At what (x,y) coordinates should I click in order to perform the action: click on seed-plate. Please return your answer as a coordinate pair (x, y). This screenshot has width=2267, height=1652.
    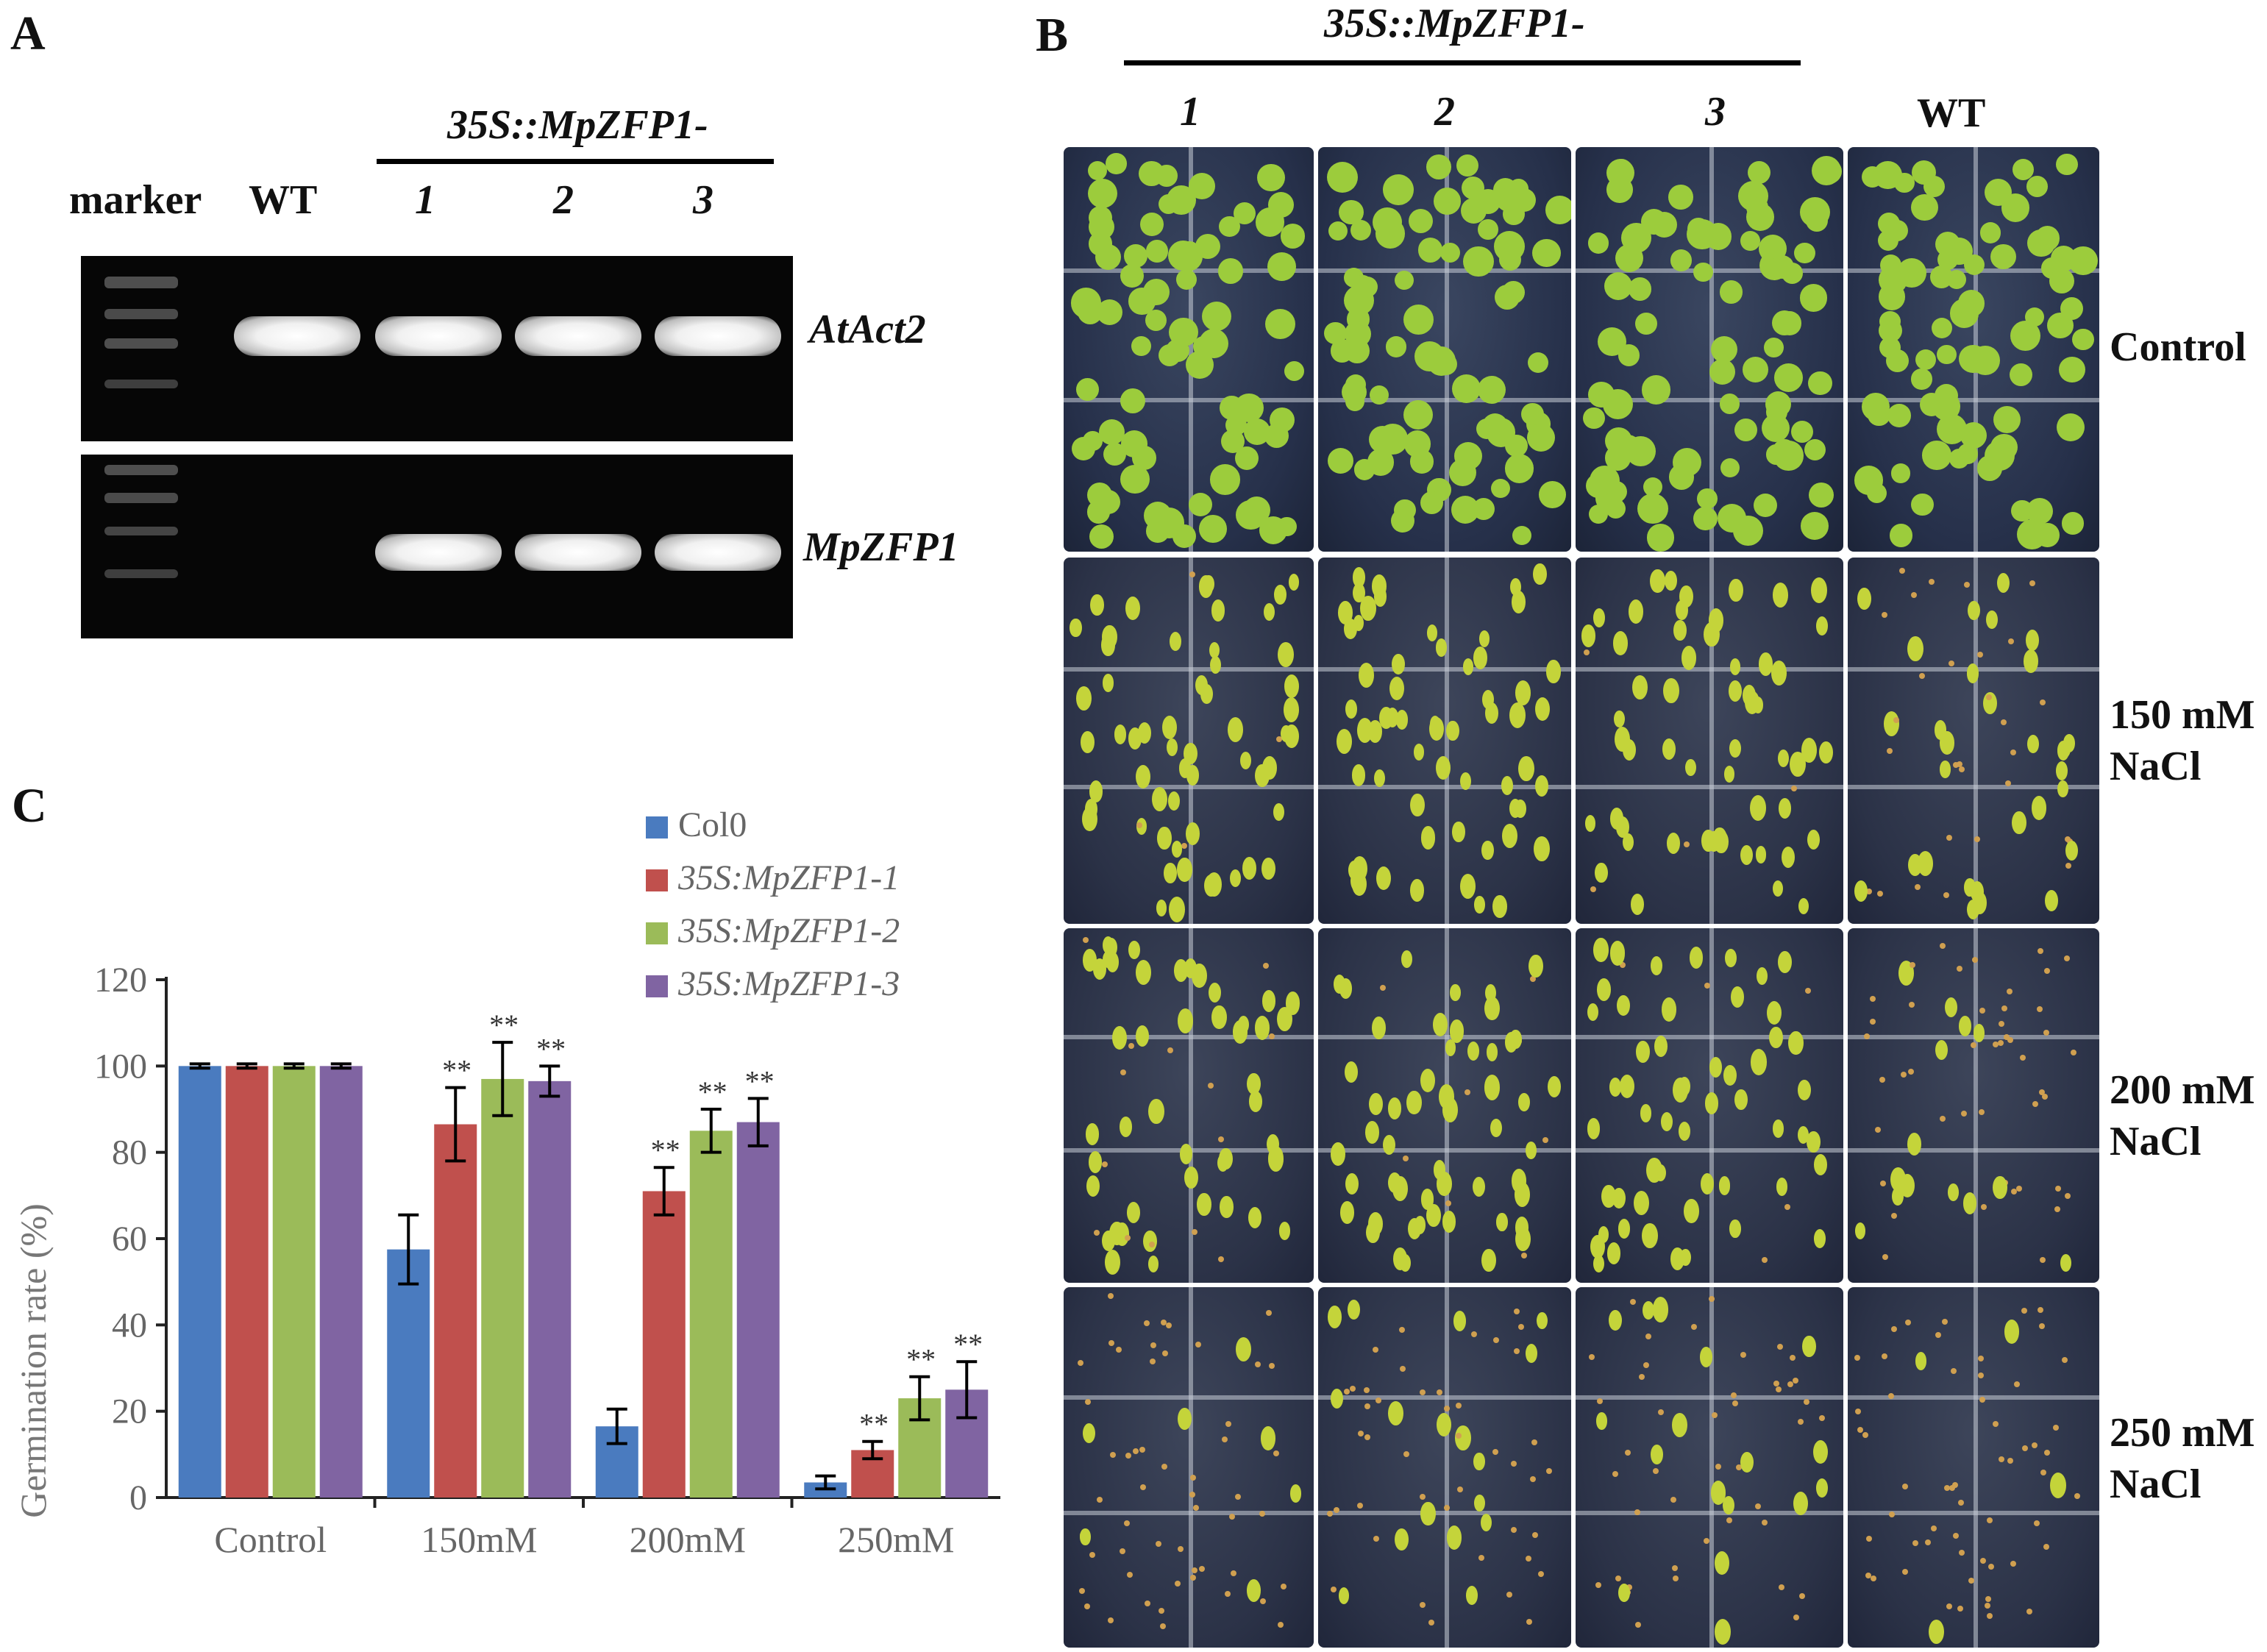
    Looking at the image, I should click on (1973, 741).